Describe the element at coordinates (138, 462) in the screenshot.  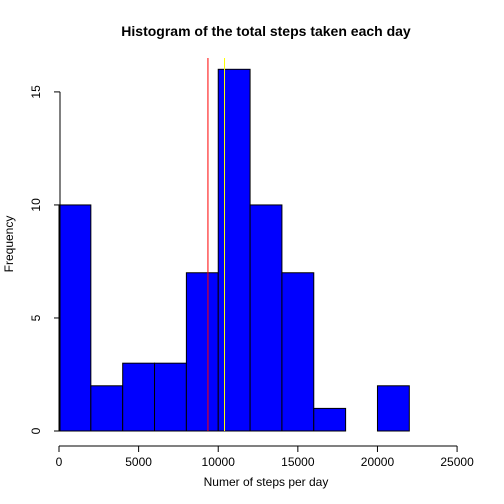
I see `x-tick-label: 5000` at that location.